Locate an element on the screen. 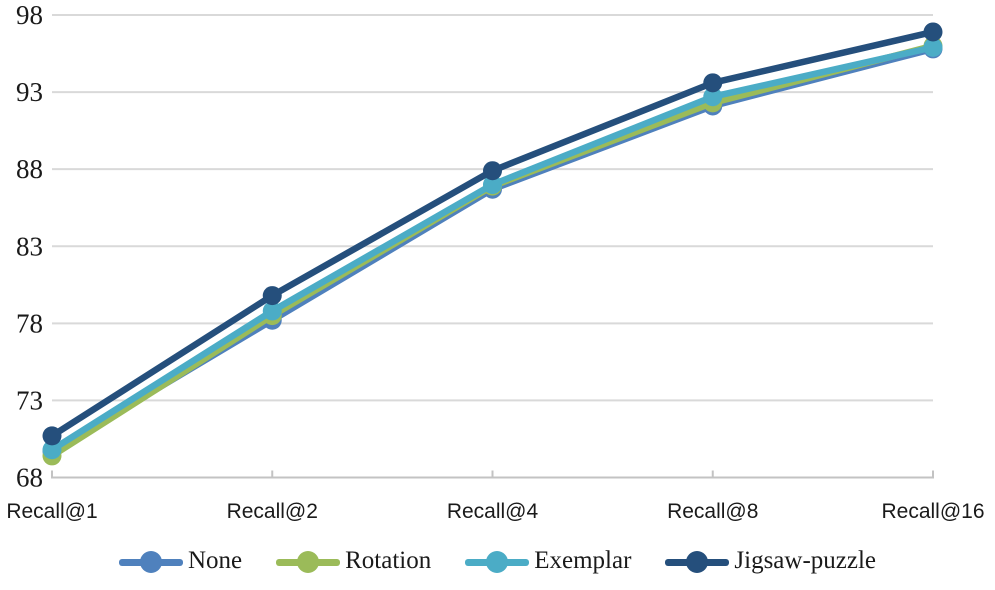  legend-label: None is located at coordinates (215, 560).